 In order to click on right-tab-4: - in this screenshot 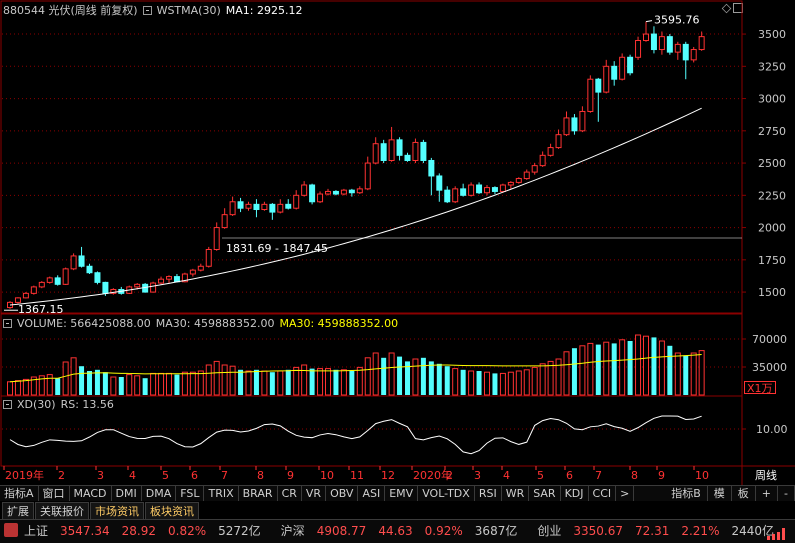, I will do `click(786, 493)`.